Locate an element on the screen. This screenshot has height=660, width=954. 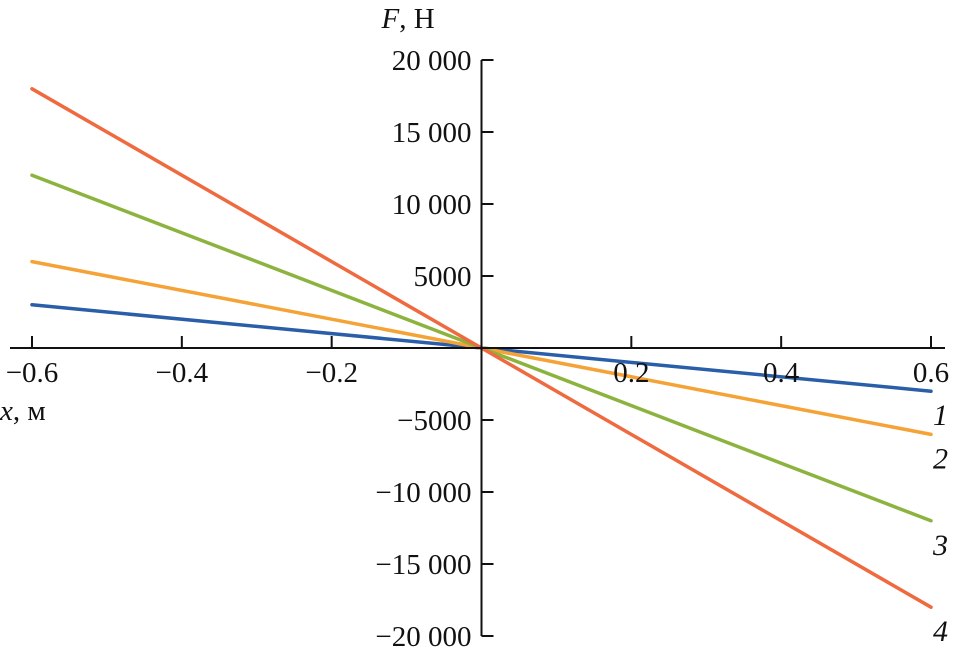
x-tick-label: 0.4 is located at coordinates (781, 373).